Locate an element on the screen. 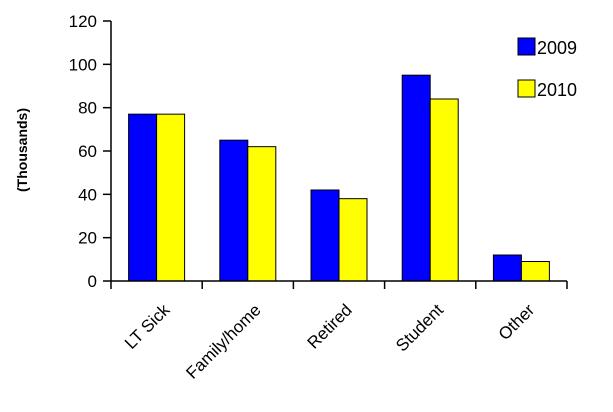  legend-swatch-2009 is located at coordinates (526, 46).